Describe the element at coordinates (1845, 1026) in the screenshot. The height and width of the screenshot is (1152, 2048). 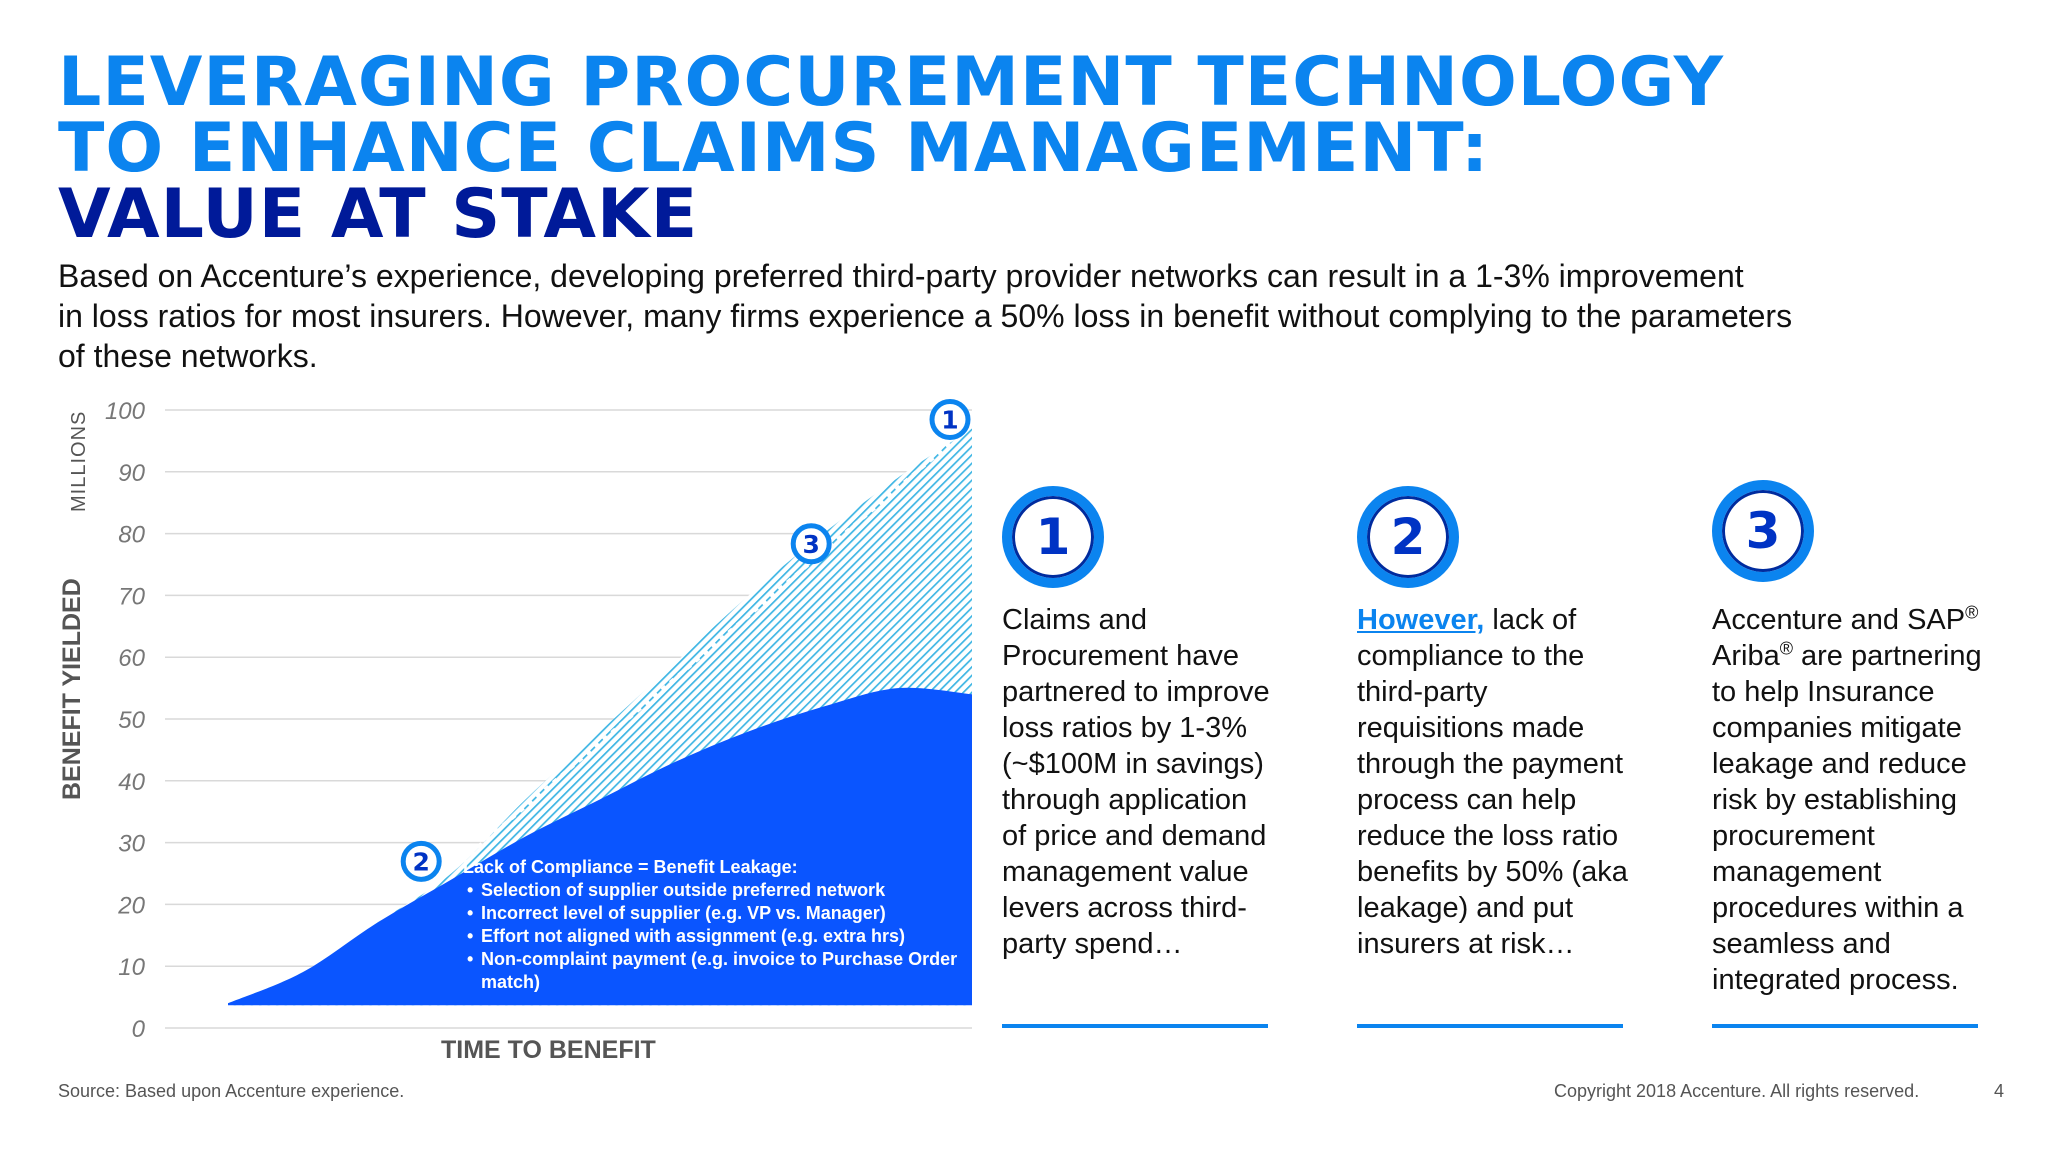
I see `column-3-underline` at that location.